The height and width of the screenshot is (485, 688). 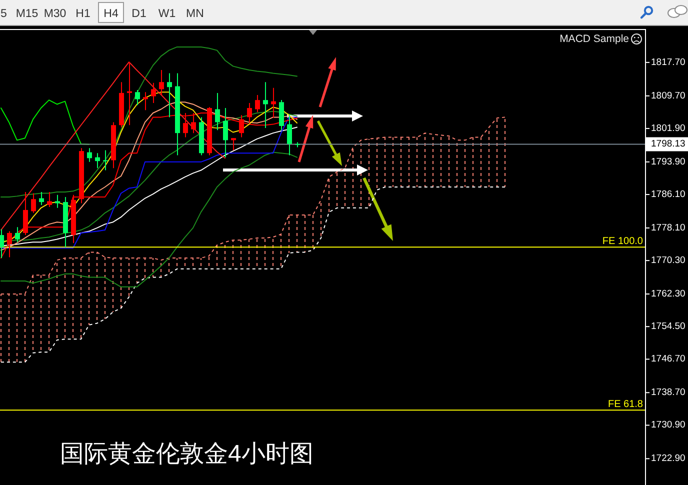 I want to click on tick-label: 1778.10, so click(x=668, y=228).